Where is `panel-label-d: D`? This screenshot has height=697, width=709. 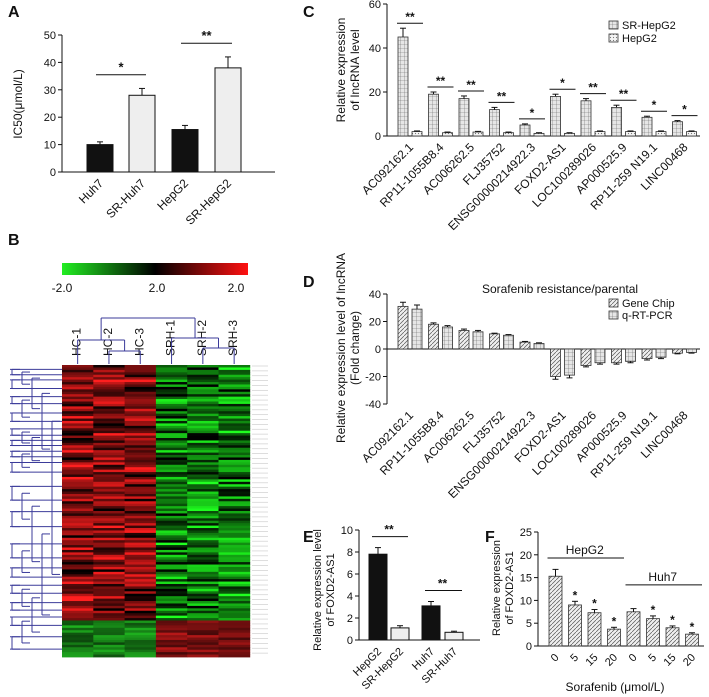
panel-label-d: D is located at coordinates (309, 282).